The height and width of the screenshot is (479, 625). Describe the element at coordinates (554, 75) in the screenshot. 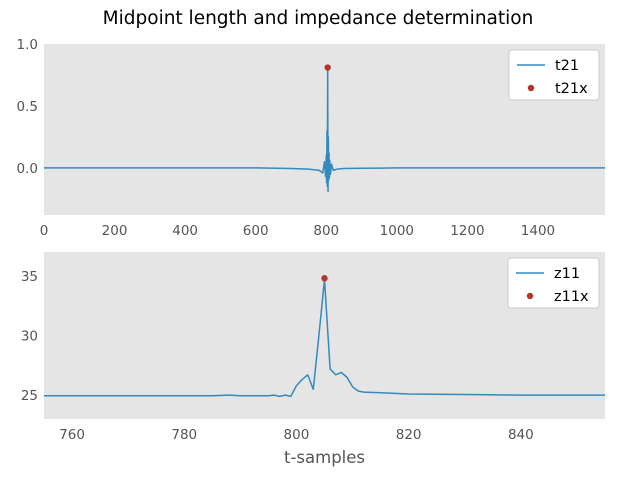

I see `legend: t21 t21x` at that location.